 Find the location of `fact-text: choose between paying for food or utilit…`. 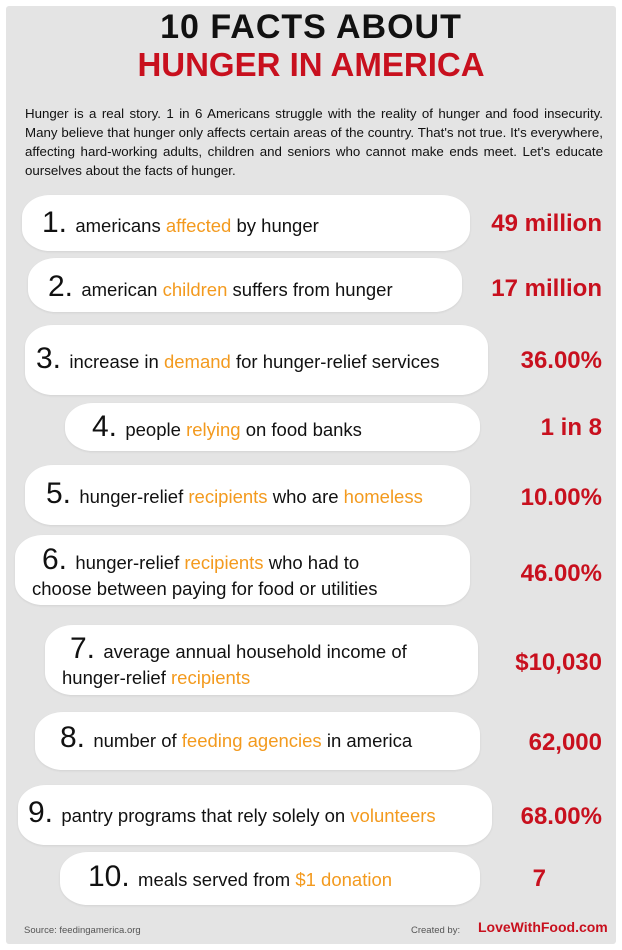

fact-text: choose between paying for food or utilit… is located at coordinates (205, 588).